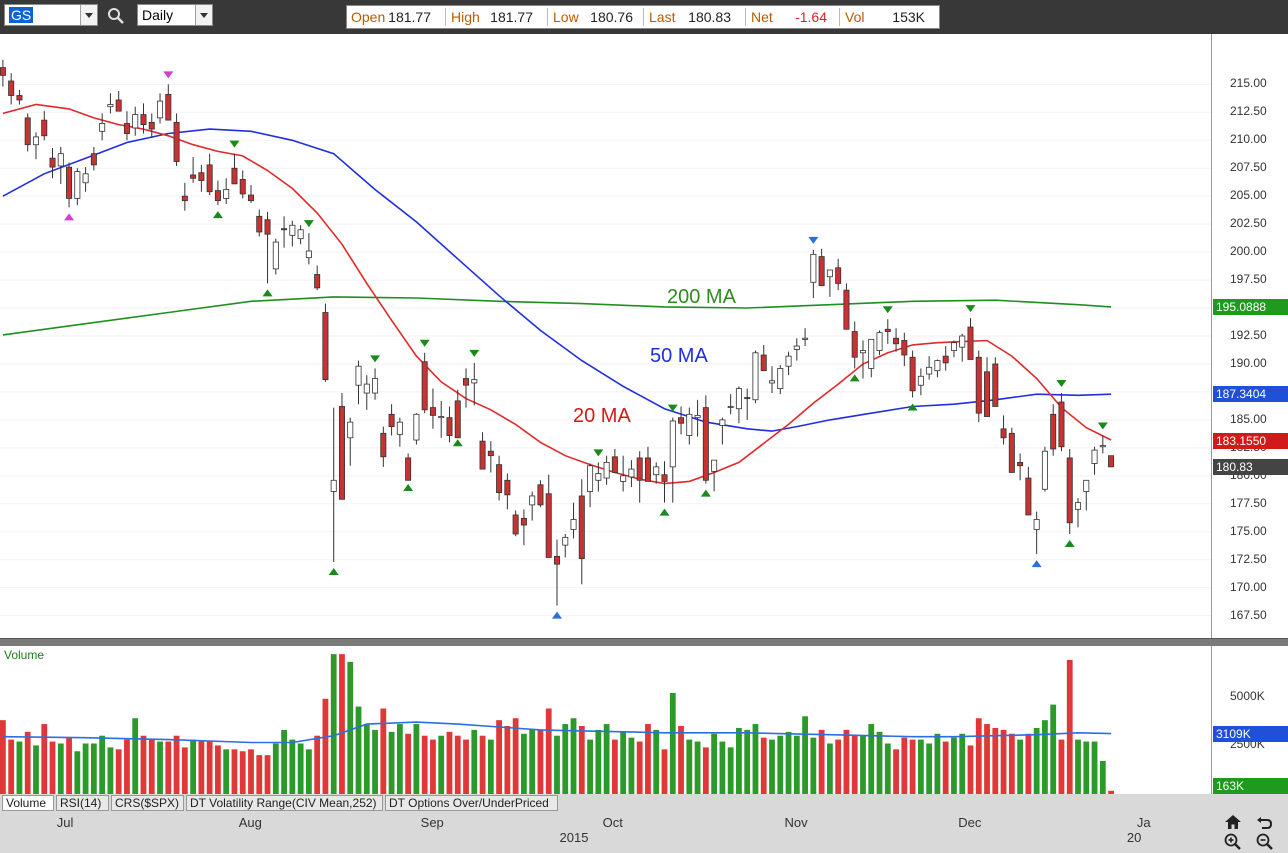  What do you see at coordinates (1265, 842) in the screenshot?
I see `zoom-out-icon` at bounding box center [1265, 842].